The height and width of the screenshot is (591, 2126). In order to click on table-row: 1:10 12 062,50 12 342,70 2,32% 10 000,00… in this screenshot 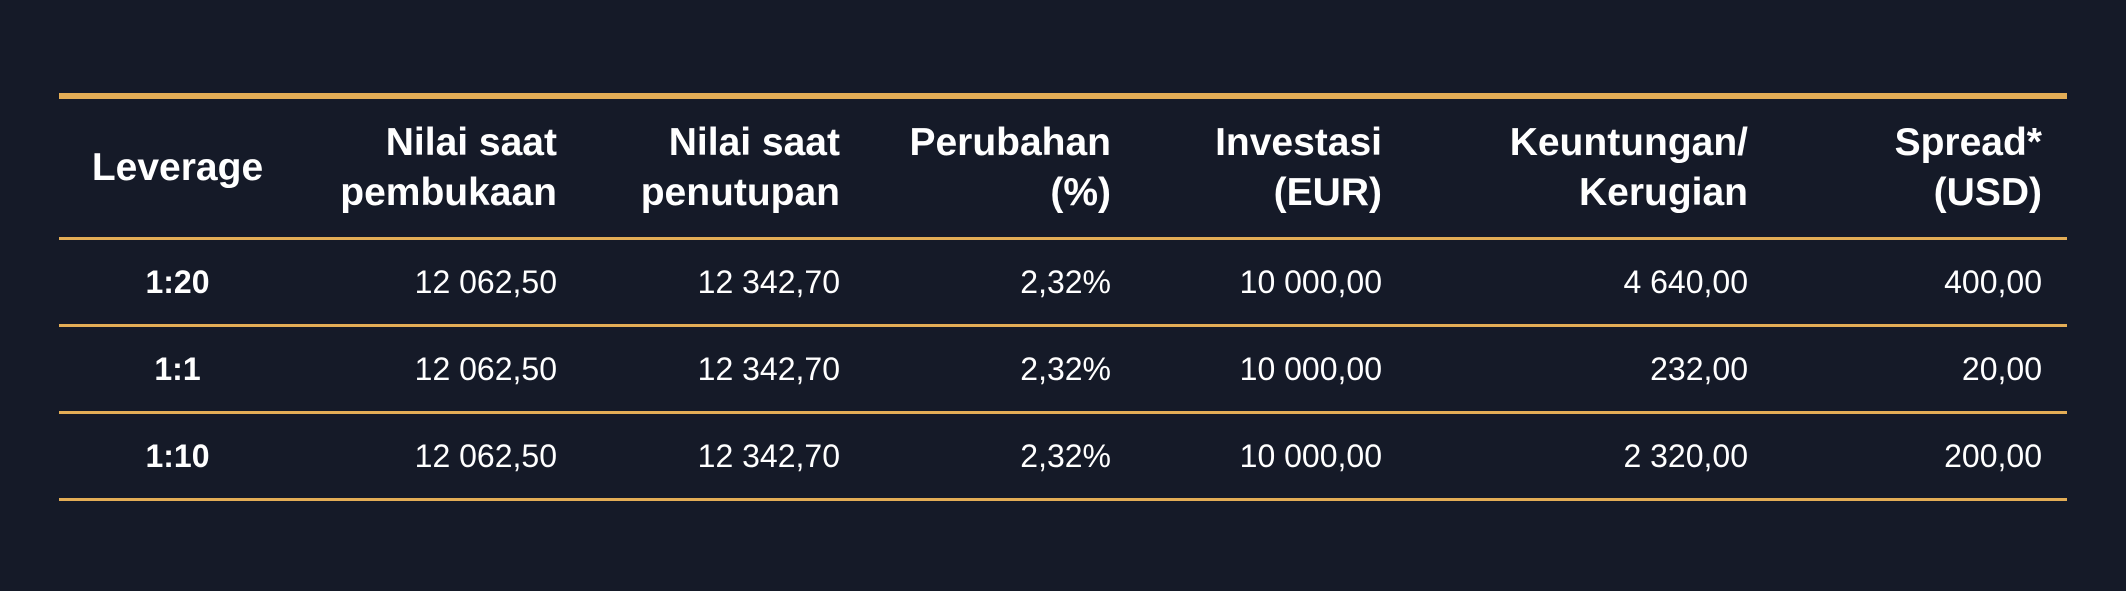, I will do `click(1063, 456)`.